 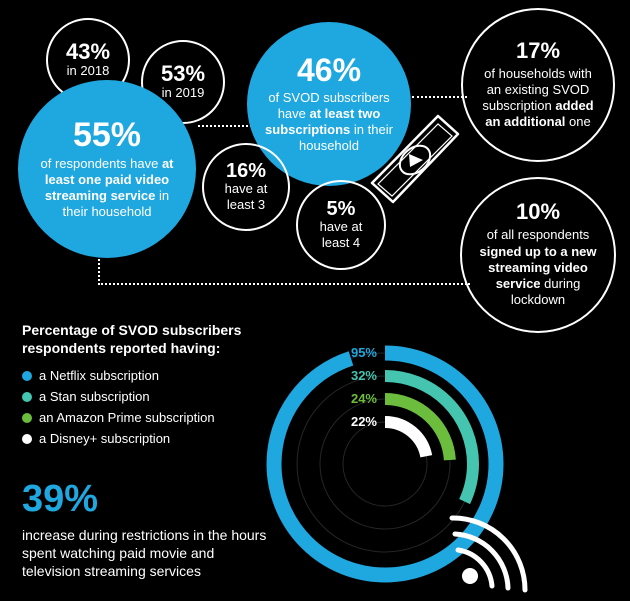 I want to click on bubble-5-value: 5%, so click(x=341, y=208).